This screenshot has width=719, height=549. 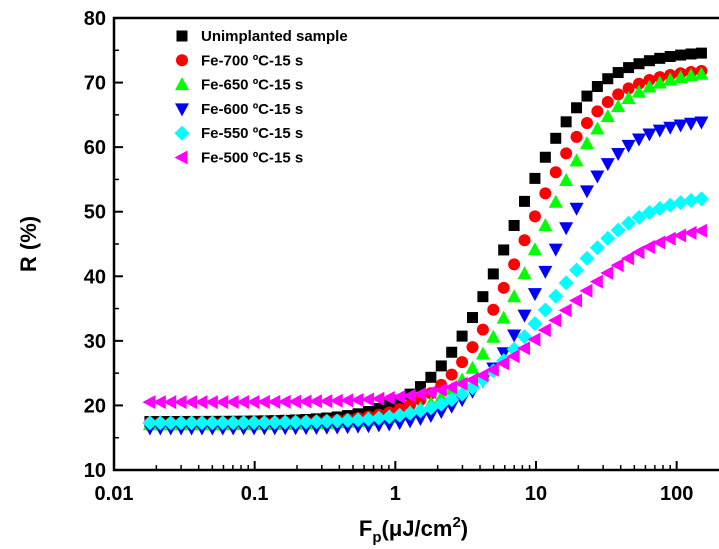 I want to click on legend-item: Fe-700 ºC-15 s, so click(x=239, y=60).